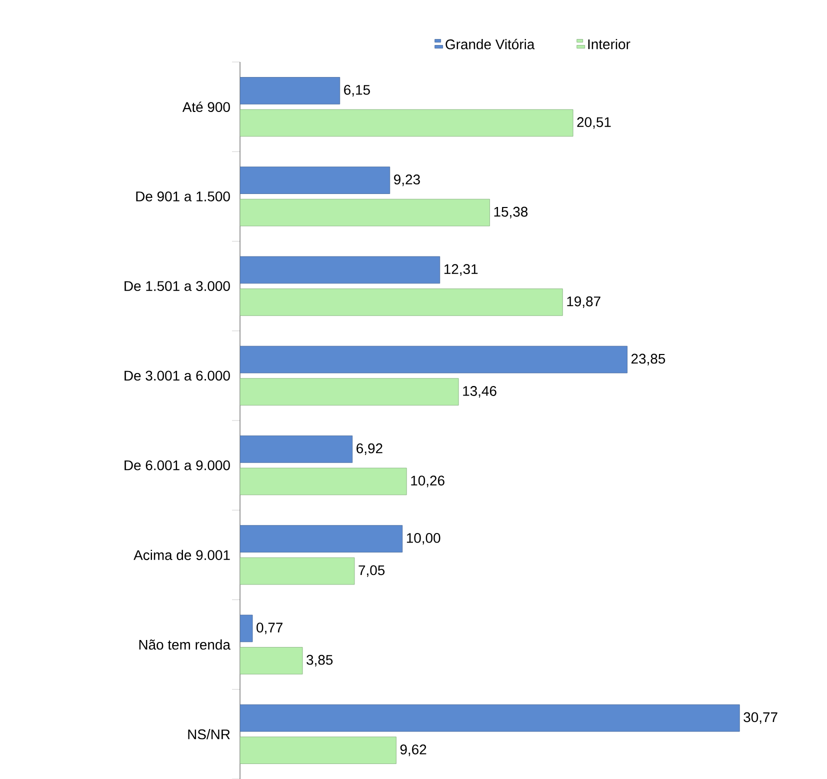 The width and height of the screenshot is (827, 779). Describe the element at coordinates (357, 90) in the screenshot. I see `data-label: 6,15` at that location.